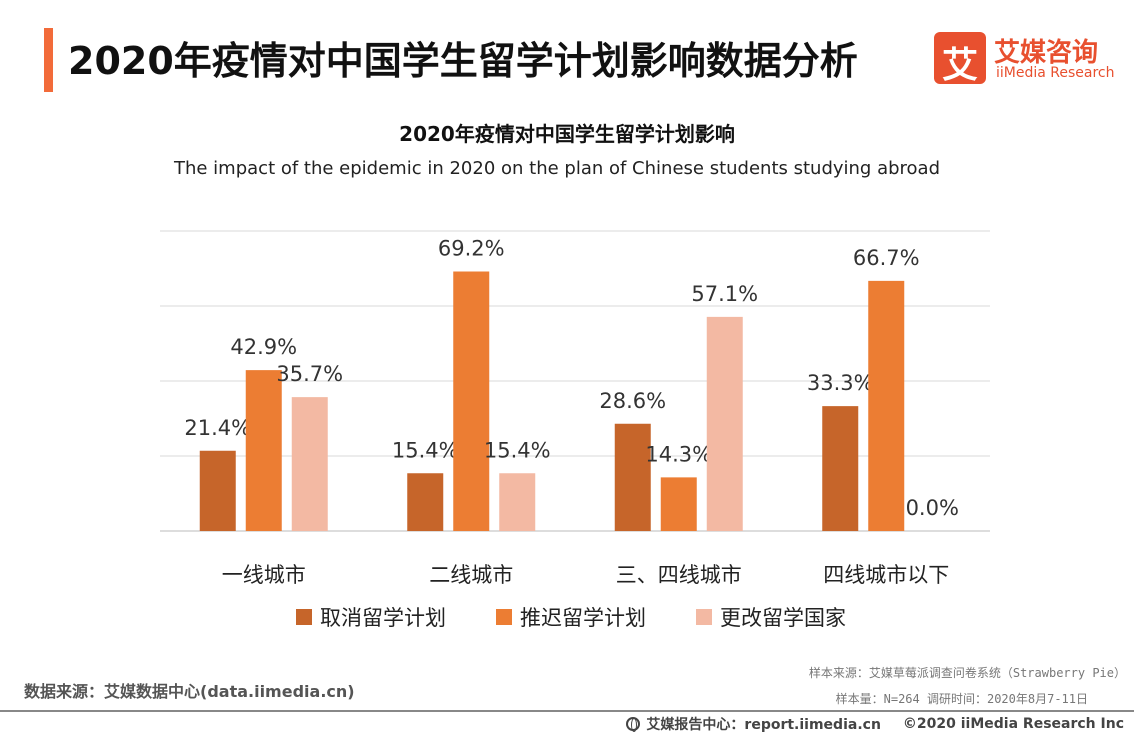 The width and height of the screenshot is (1134, 737). I want to click on data-label: 69.2%, so click(471, 249).